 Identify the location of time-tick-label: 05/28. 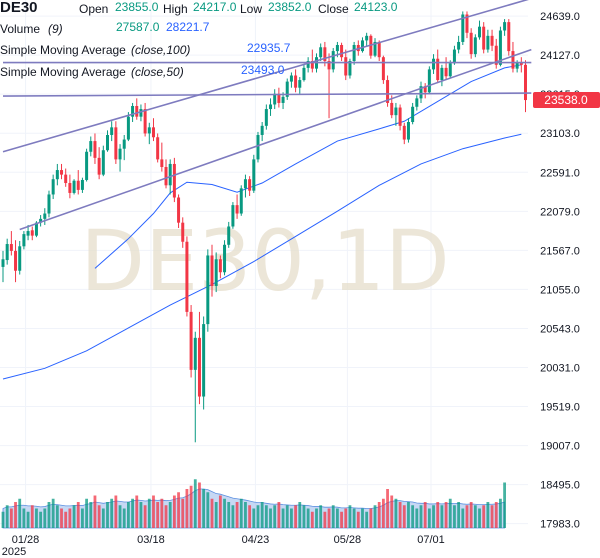
(348, 540).